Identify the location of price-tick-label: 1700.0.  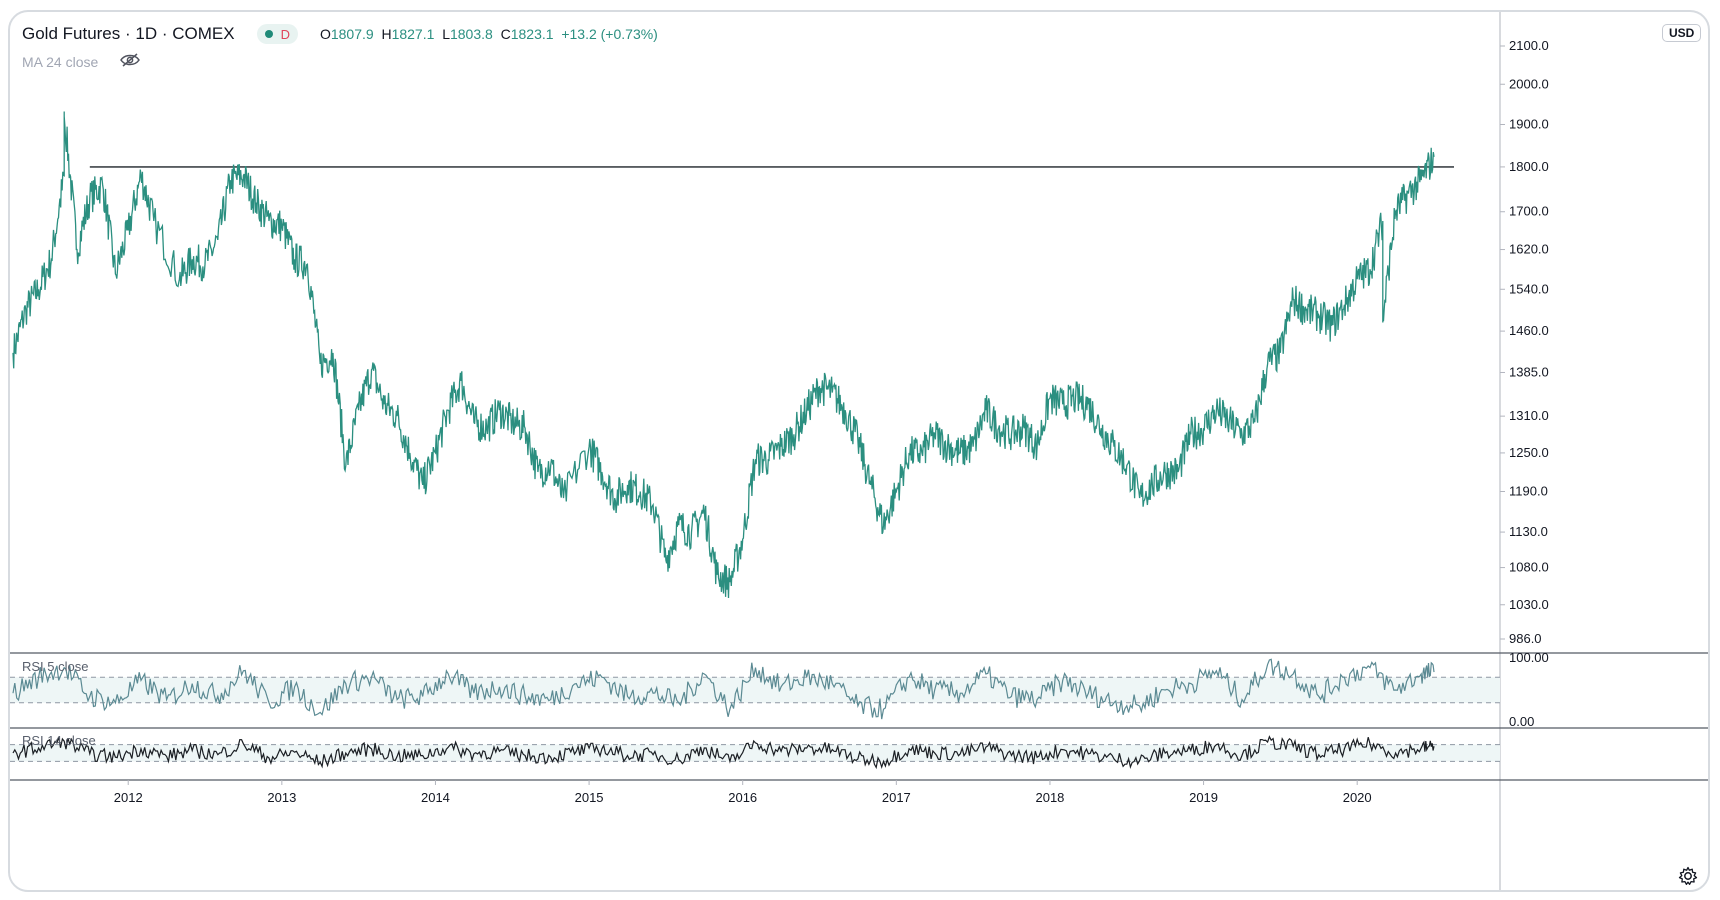
(1529, 211).